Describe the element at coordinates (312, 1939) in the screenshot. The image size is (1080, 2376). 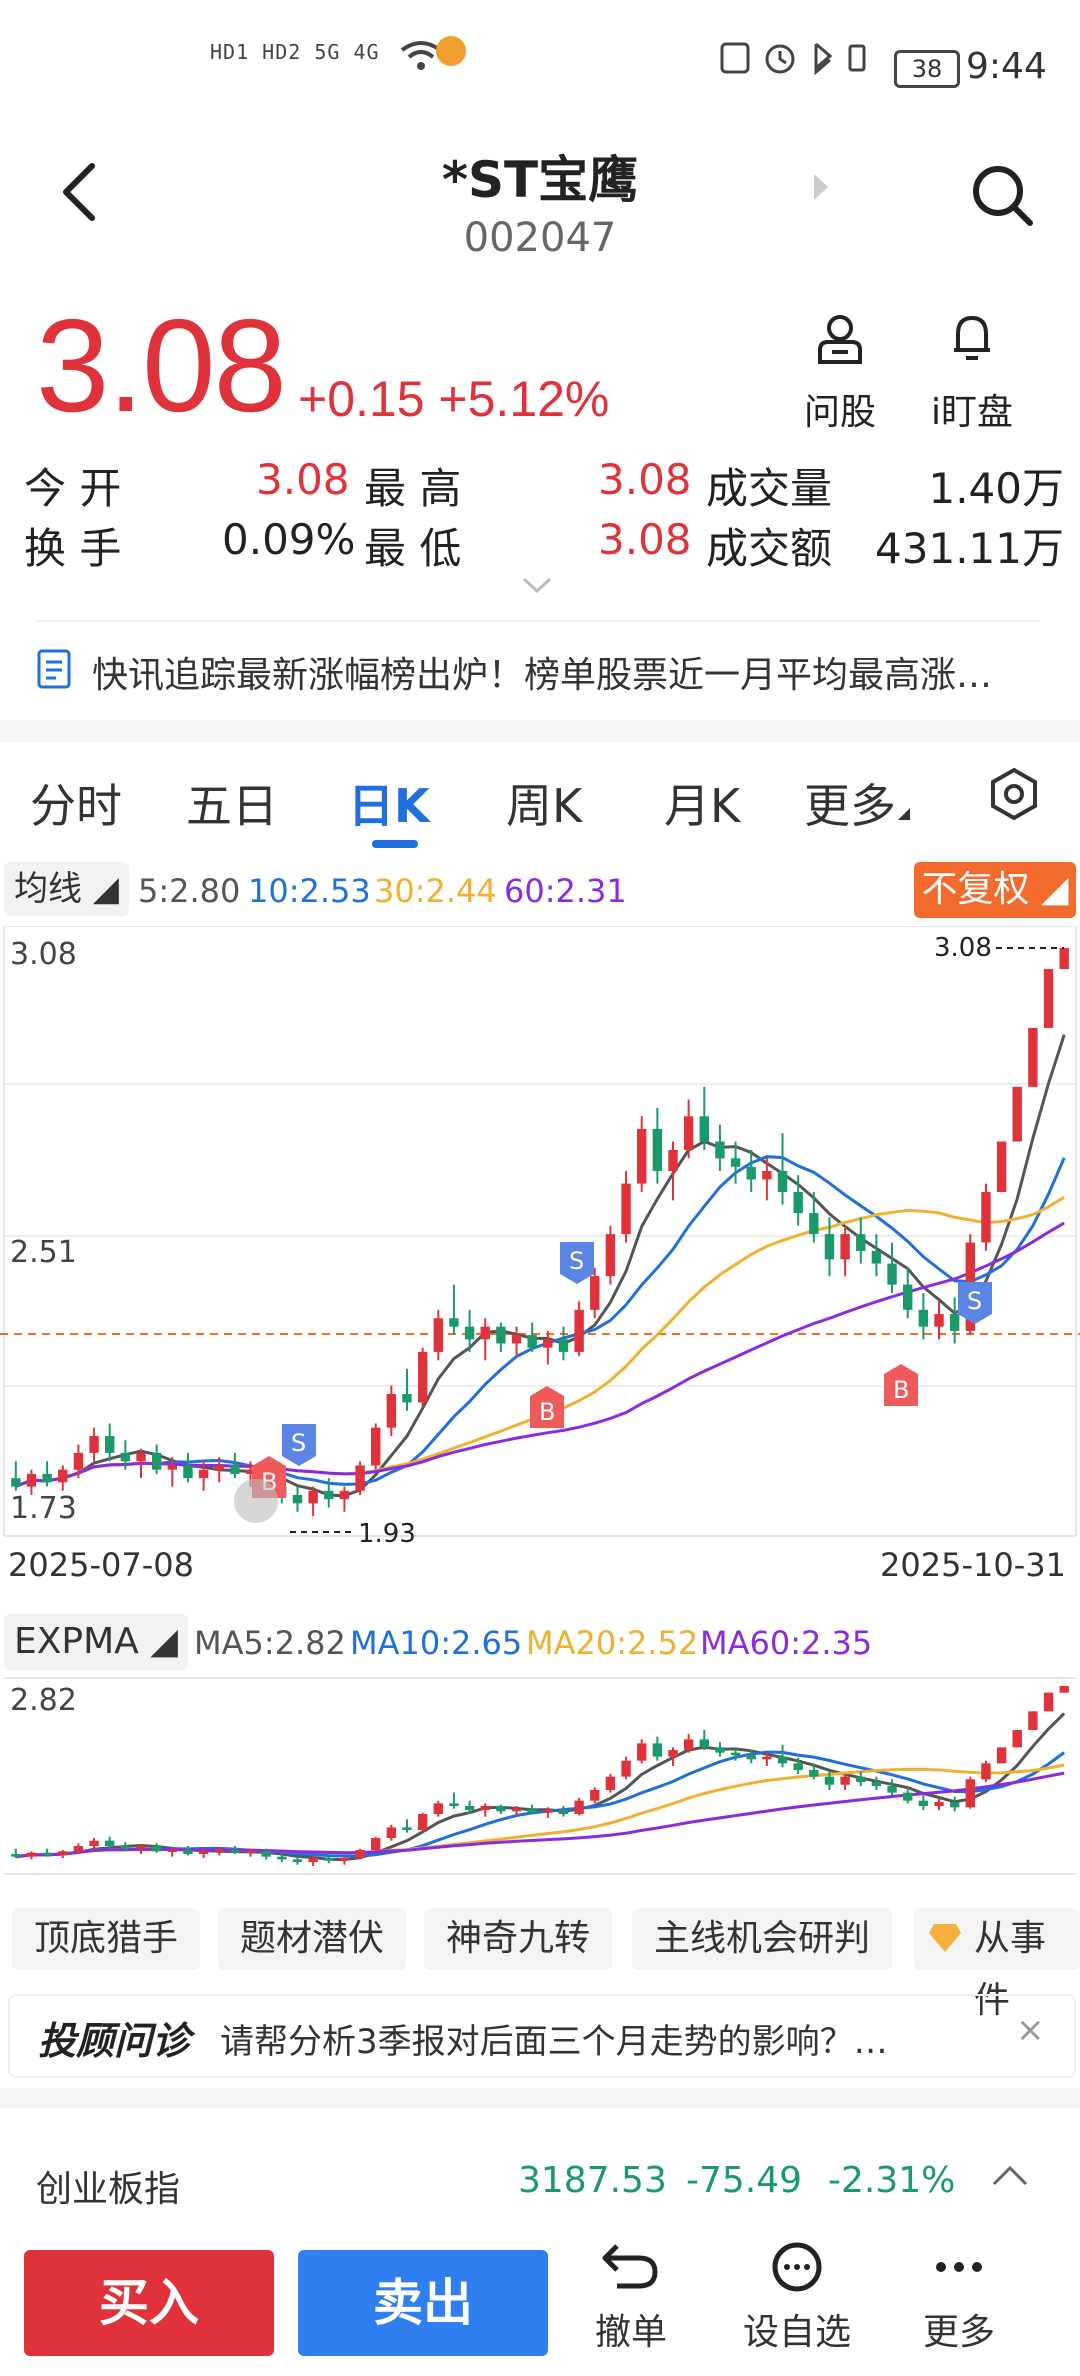
I see `chip-theme: 题材潜伏` at that location.